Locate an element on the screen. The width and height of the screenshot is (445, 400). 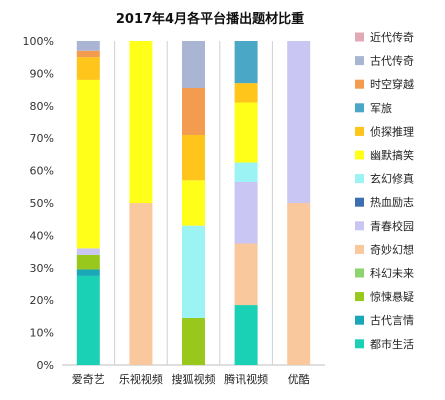
legend-label: 惊悚悬疑 is located at coordinates (392, 297).